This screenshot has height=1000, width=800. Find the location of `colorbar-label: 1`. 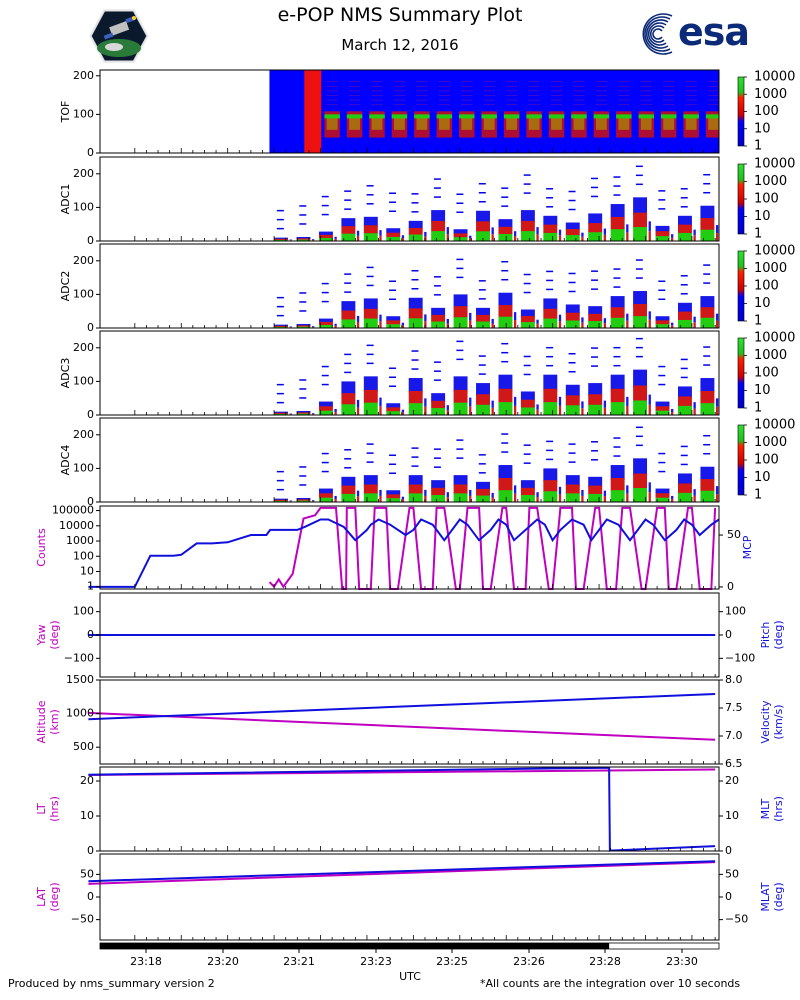

colorbar-label: 1 is located at coordinates (758, 408).